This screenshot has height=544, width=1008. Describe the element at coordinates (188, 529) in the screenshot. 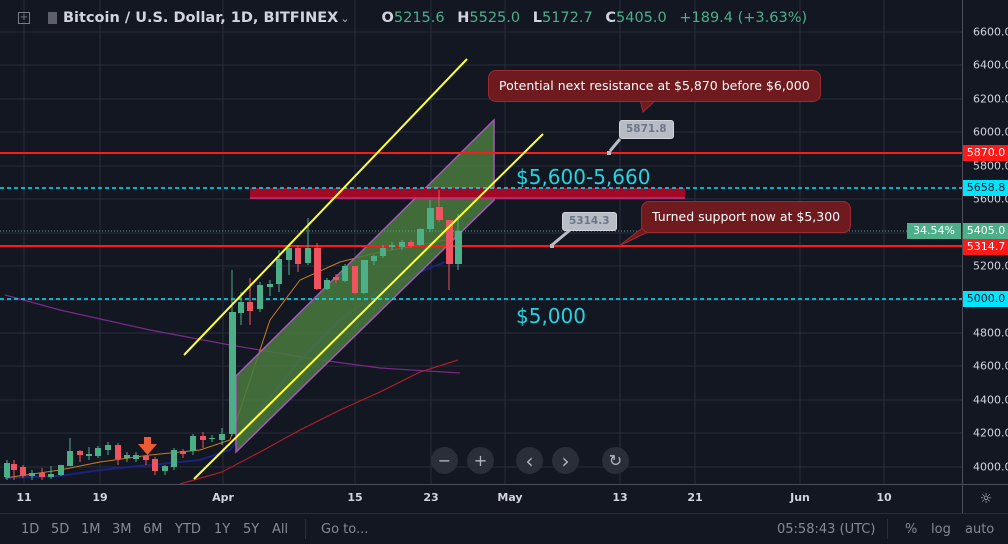

I see `range-ytd: YTD` at that location.